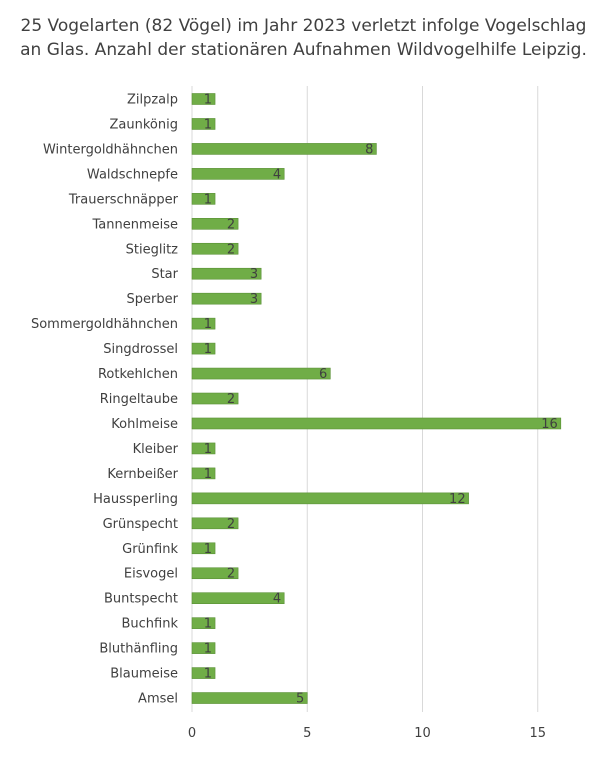 The width and height of the screenshot is (607, 764). I want to click on data-label-24: 5, so click(300, 699).